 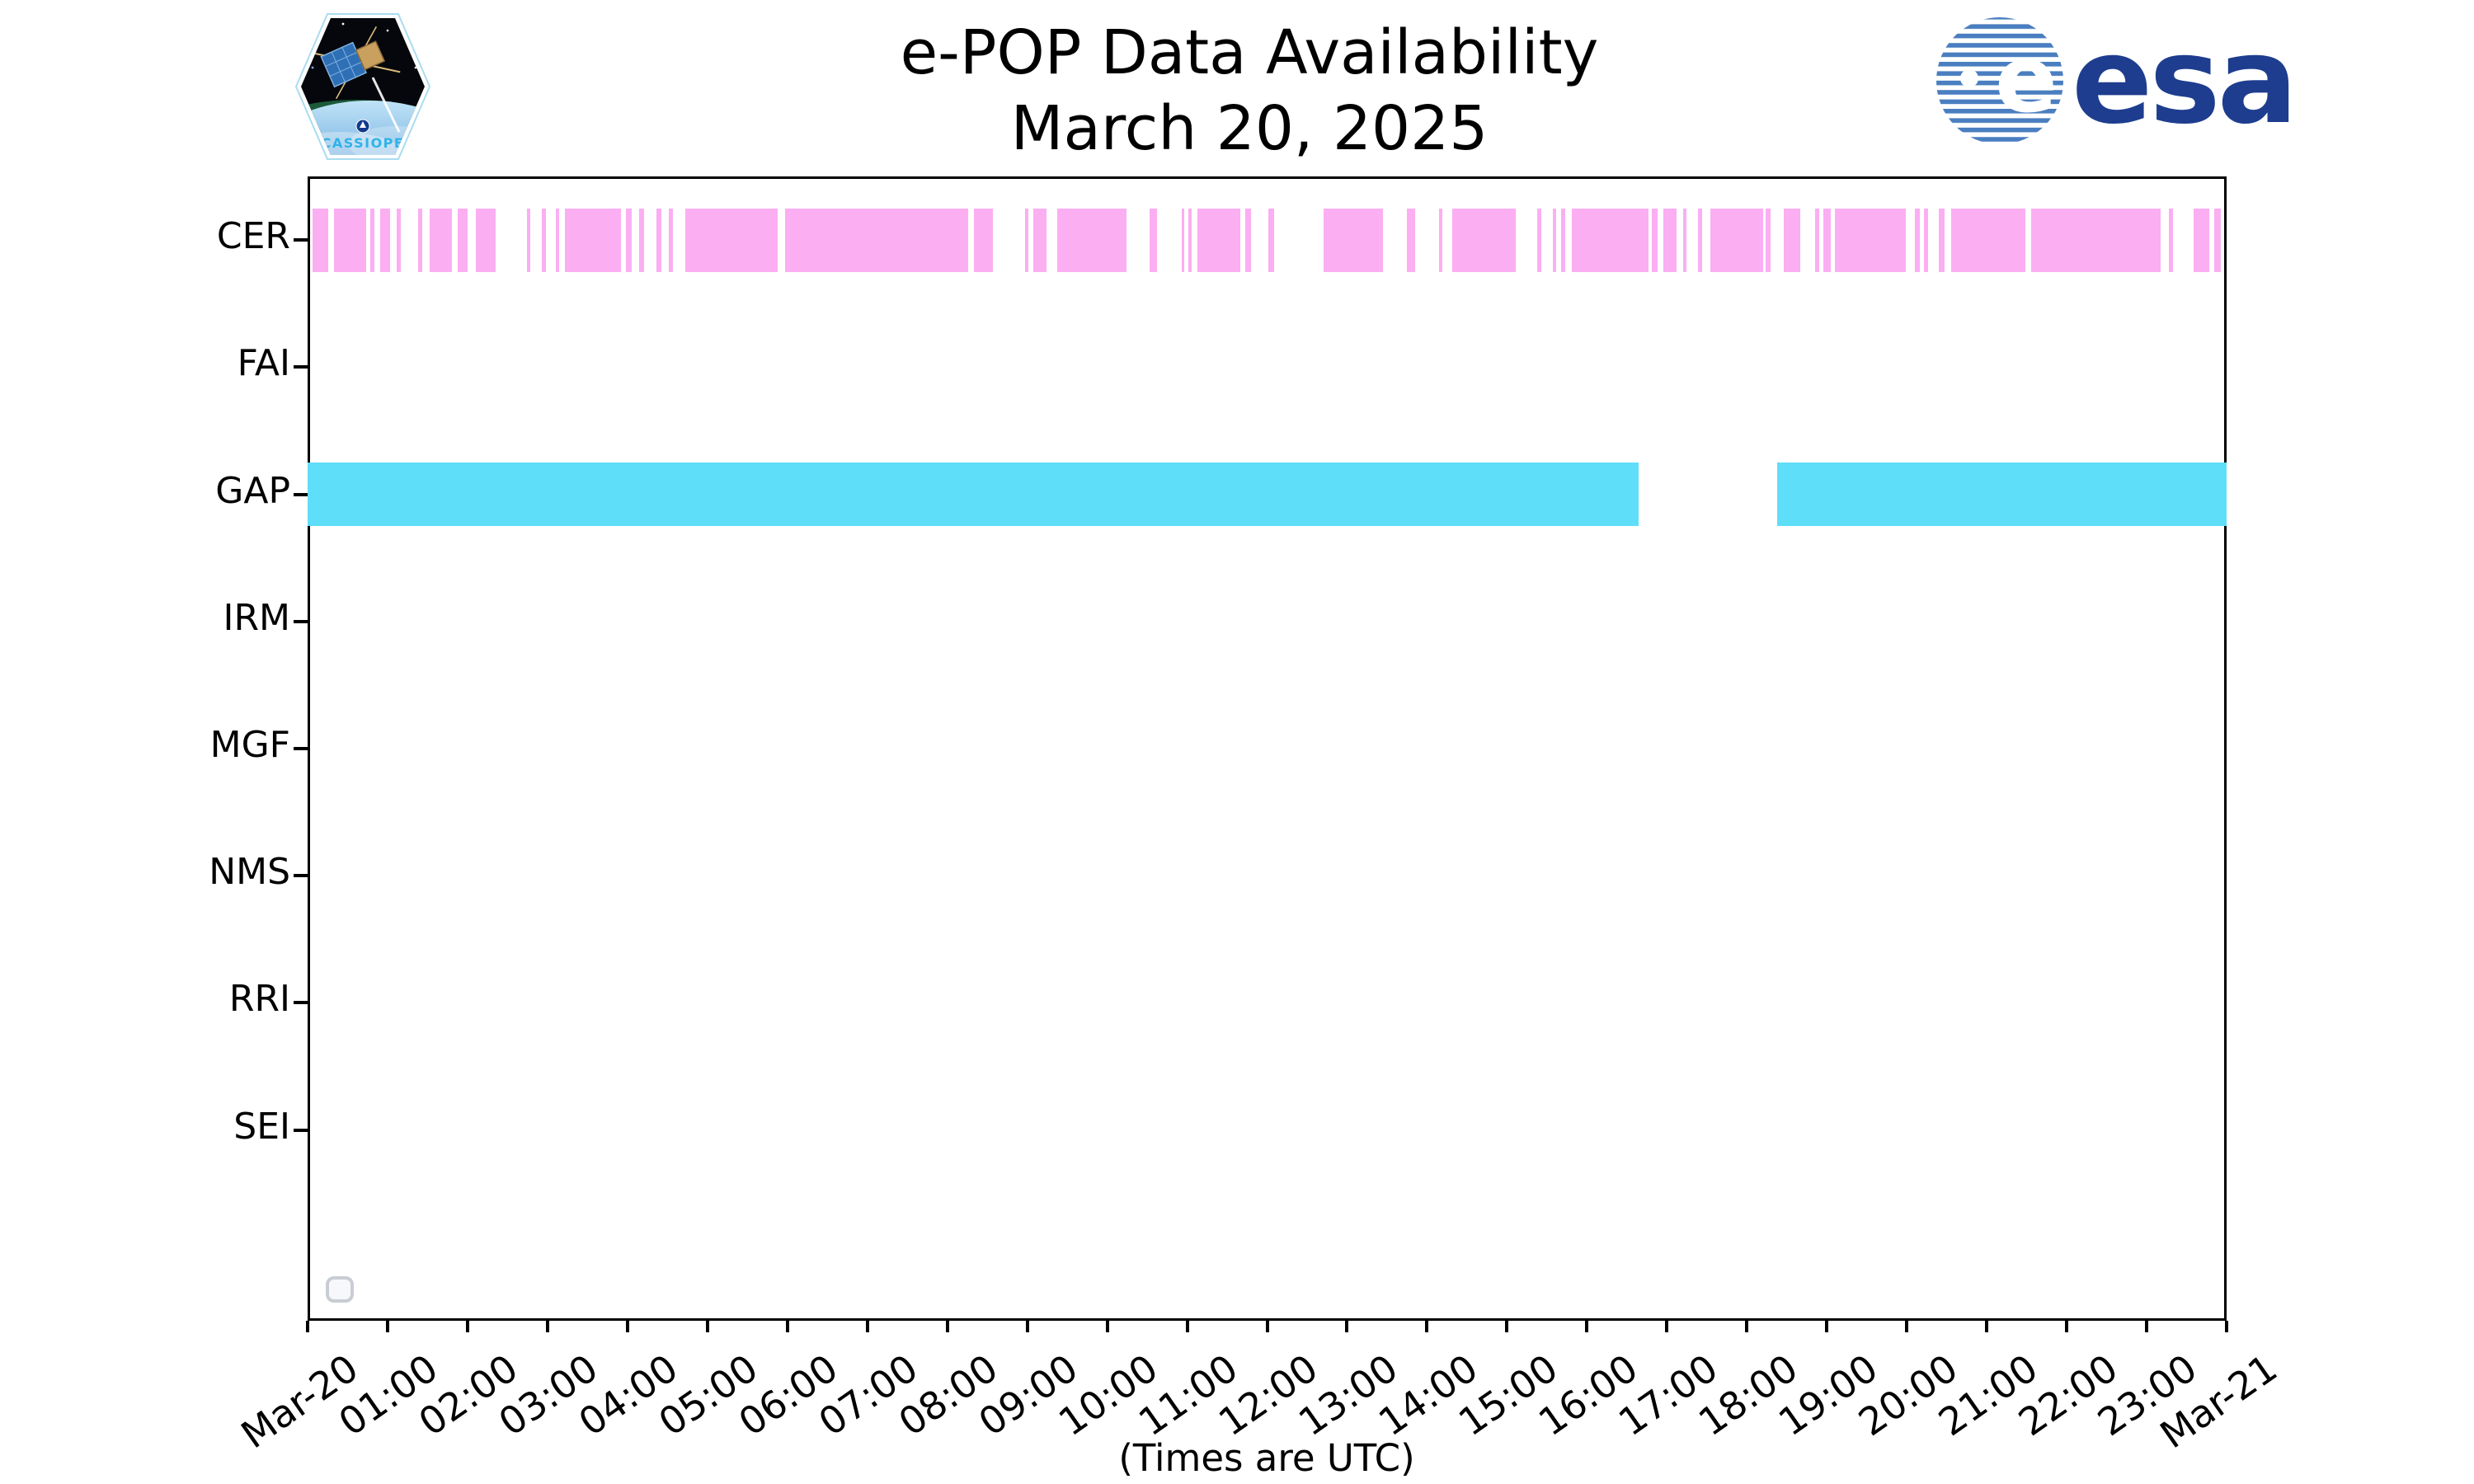 What do you see at coordinates (263, 363) in the screenshot?
I see `y-tick-label-fai: FAI` at bounding box center [263, 363].